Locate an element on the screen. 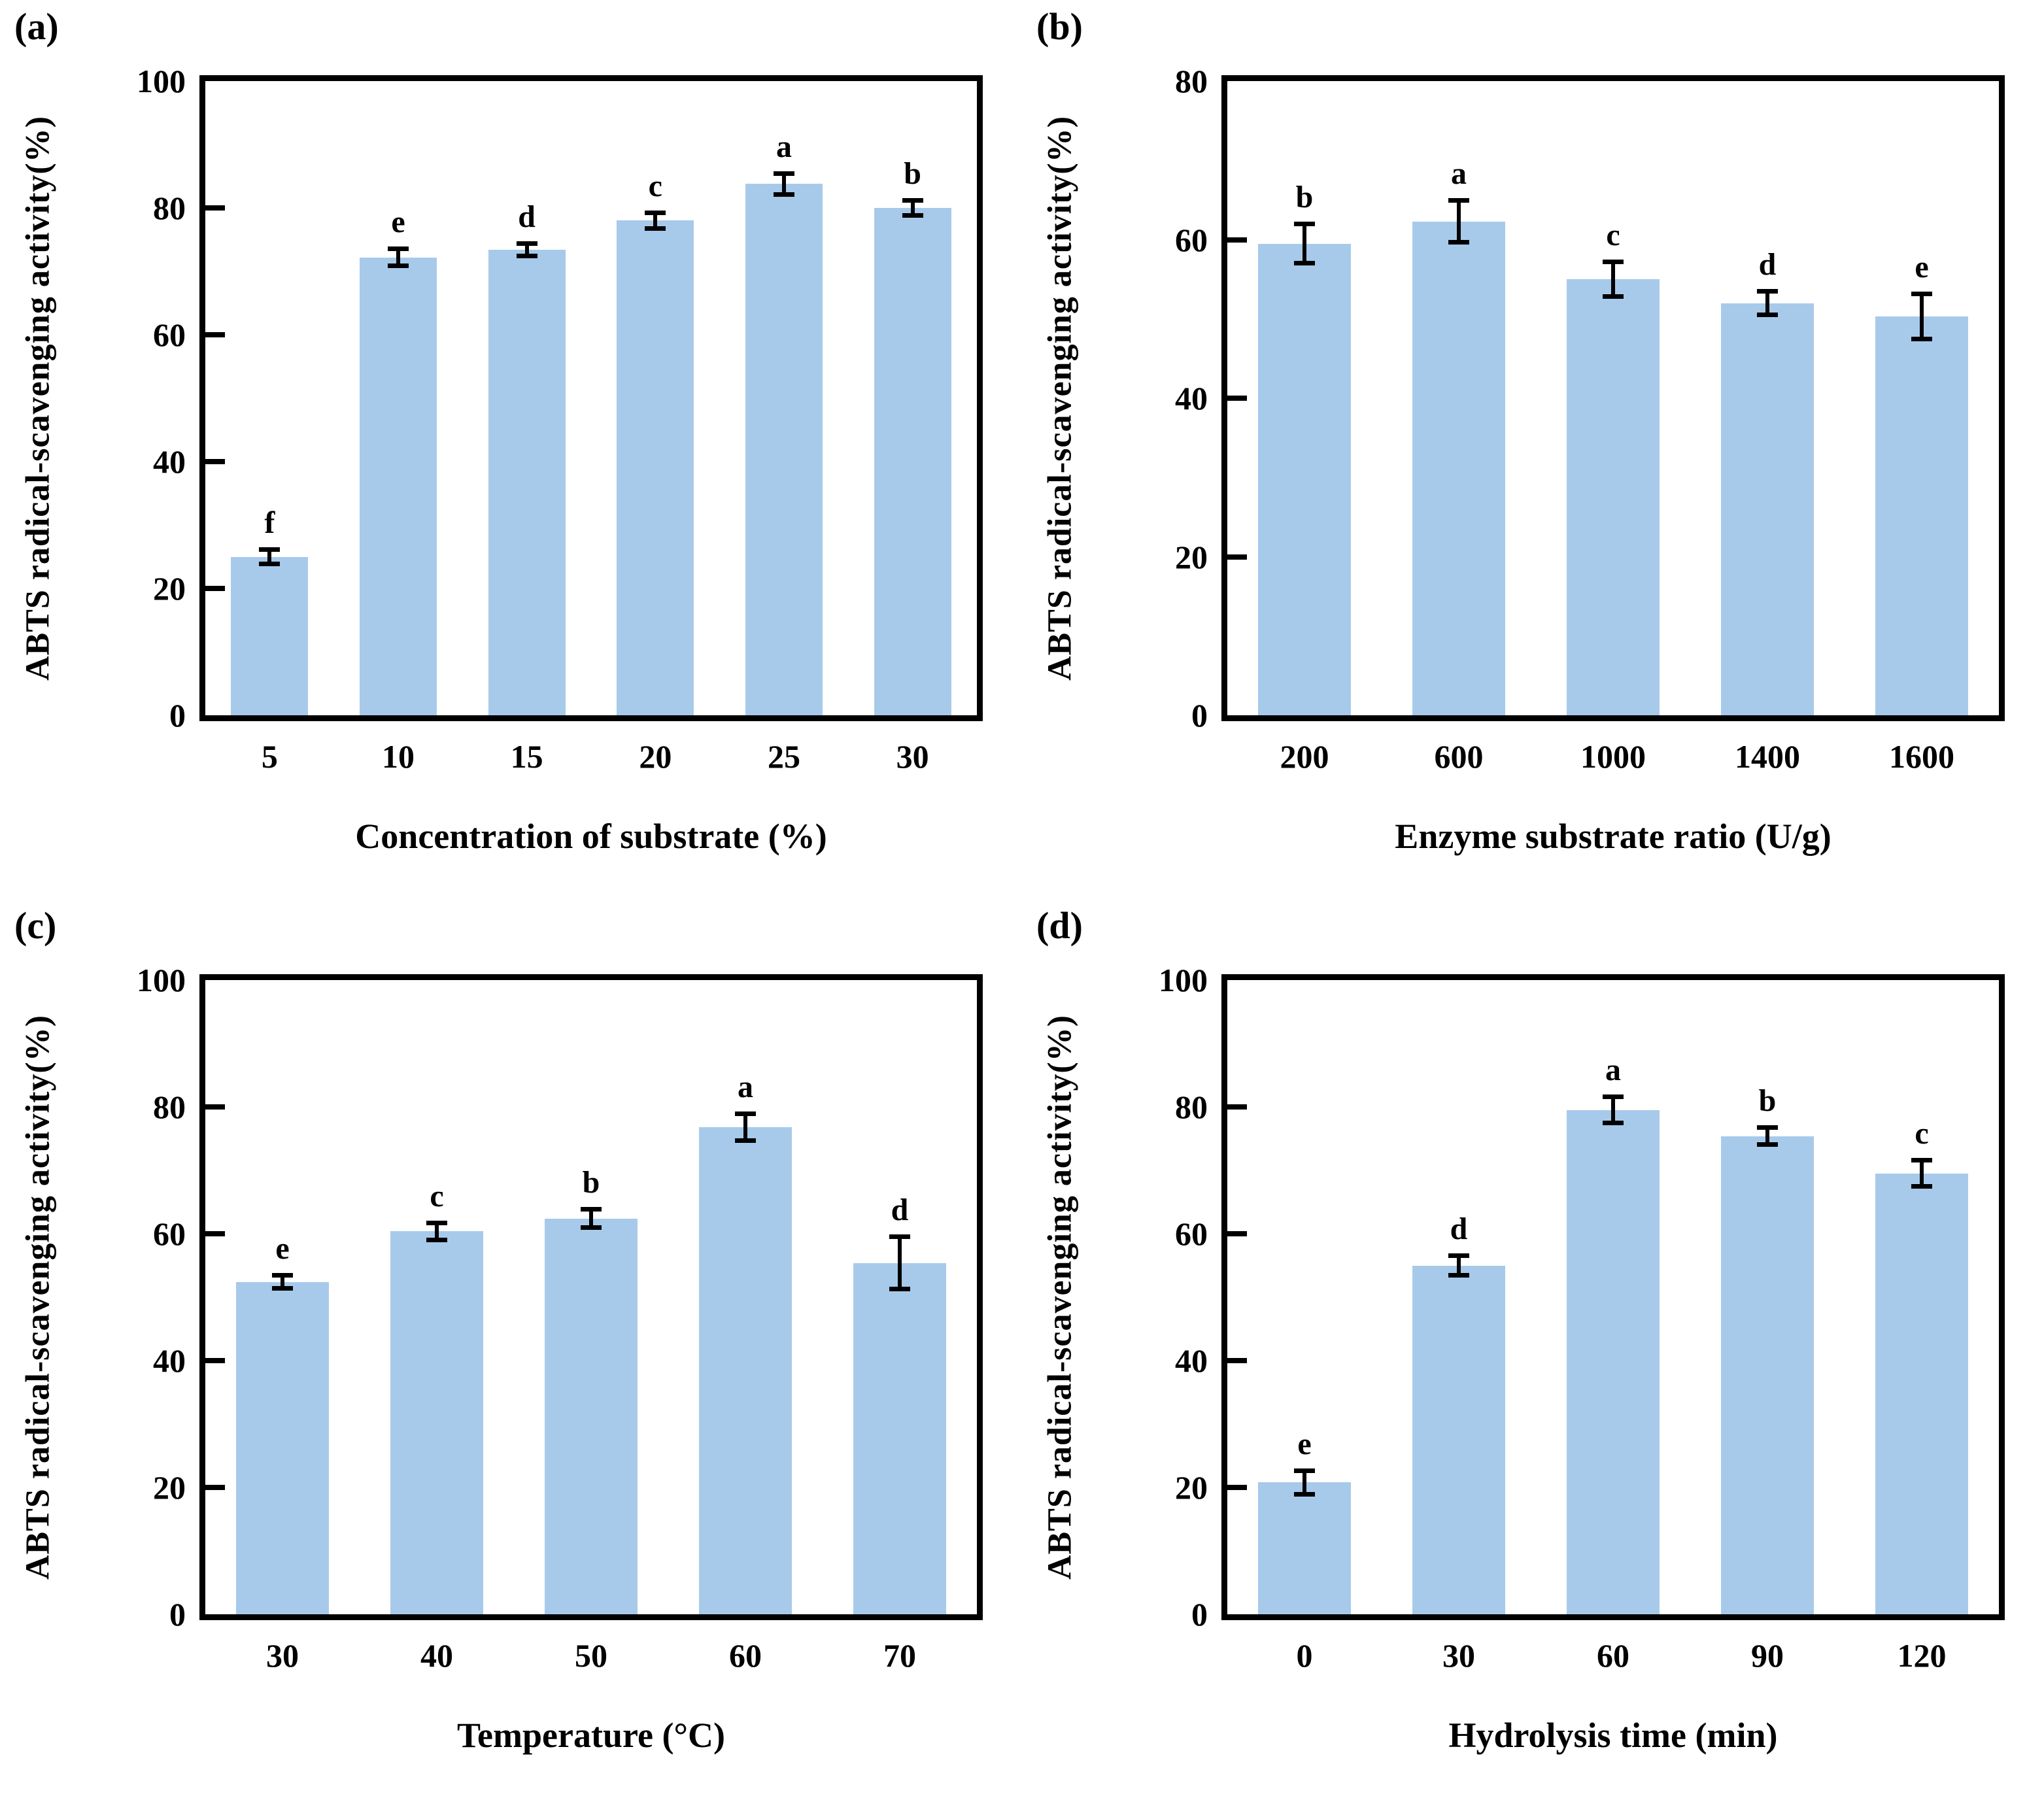 This screenshot has width=2044, height=1798. y-axis-title-d: ABTS radical-scavenging activity(%) is located at coordinates (1060, 1297).